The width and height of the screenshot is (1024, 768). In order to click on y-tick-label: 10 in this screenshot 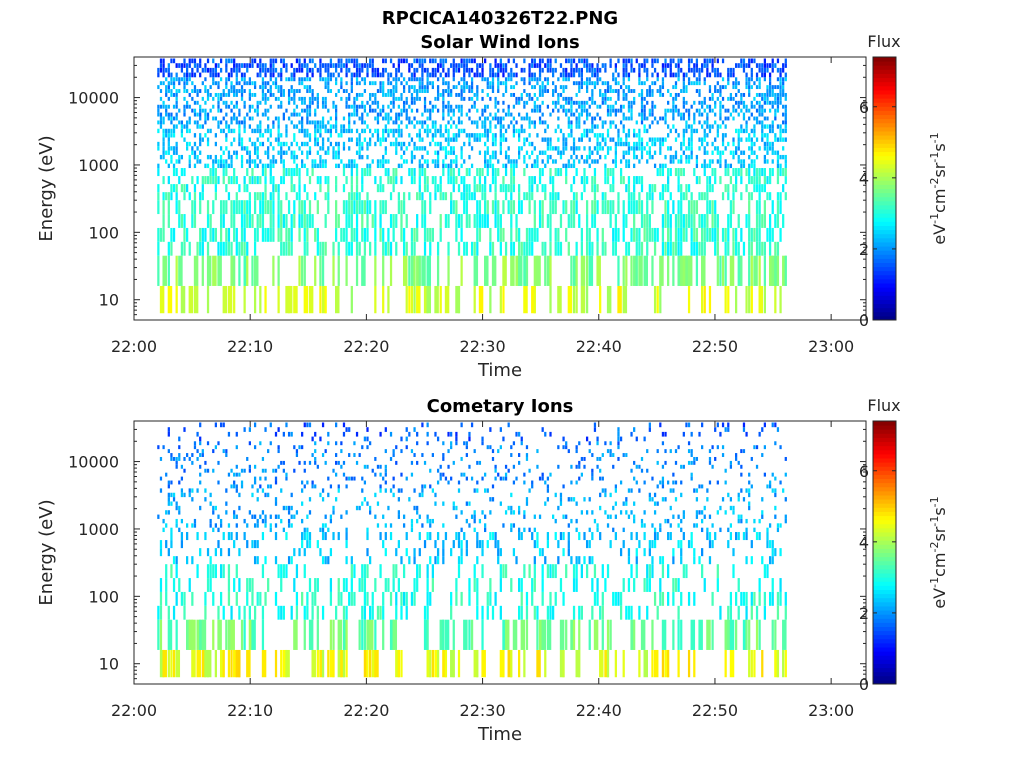, I will do `click(109, 300)`.